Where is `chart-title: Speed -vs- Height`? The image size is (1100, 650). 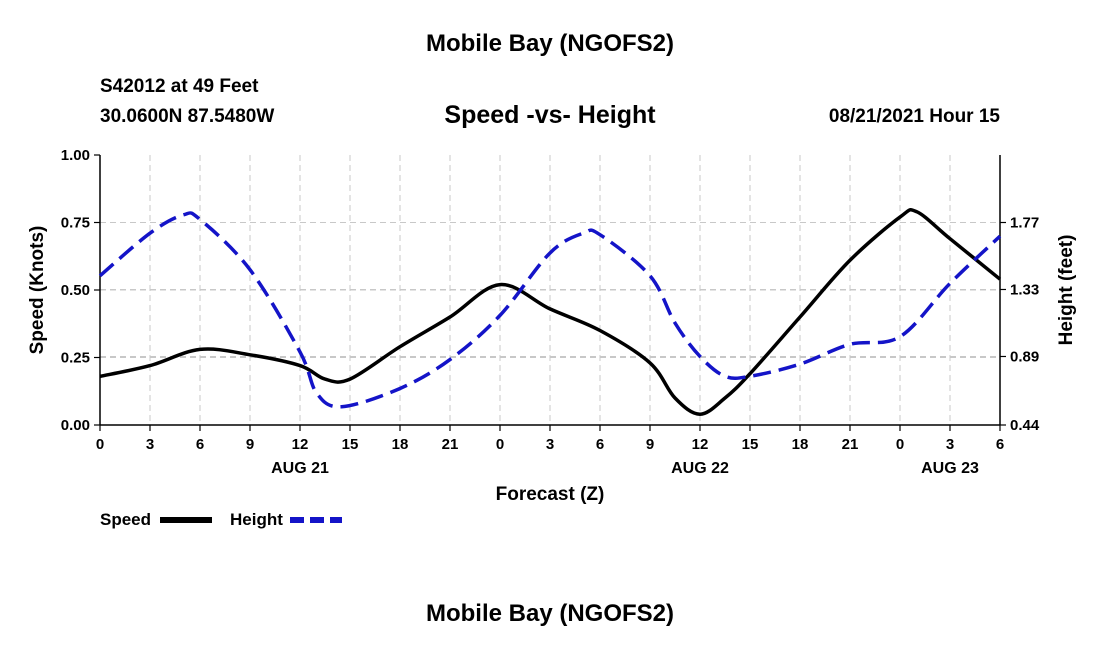
chart-title: Speed -vs- Height is located at coordinates (550, 115).